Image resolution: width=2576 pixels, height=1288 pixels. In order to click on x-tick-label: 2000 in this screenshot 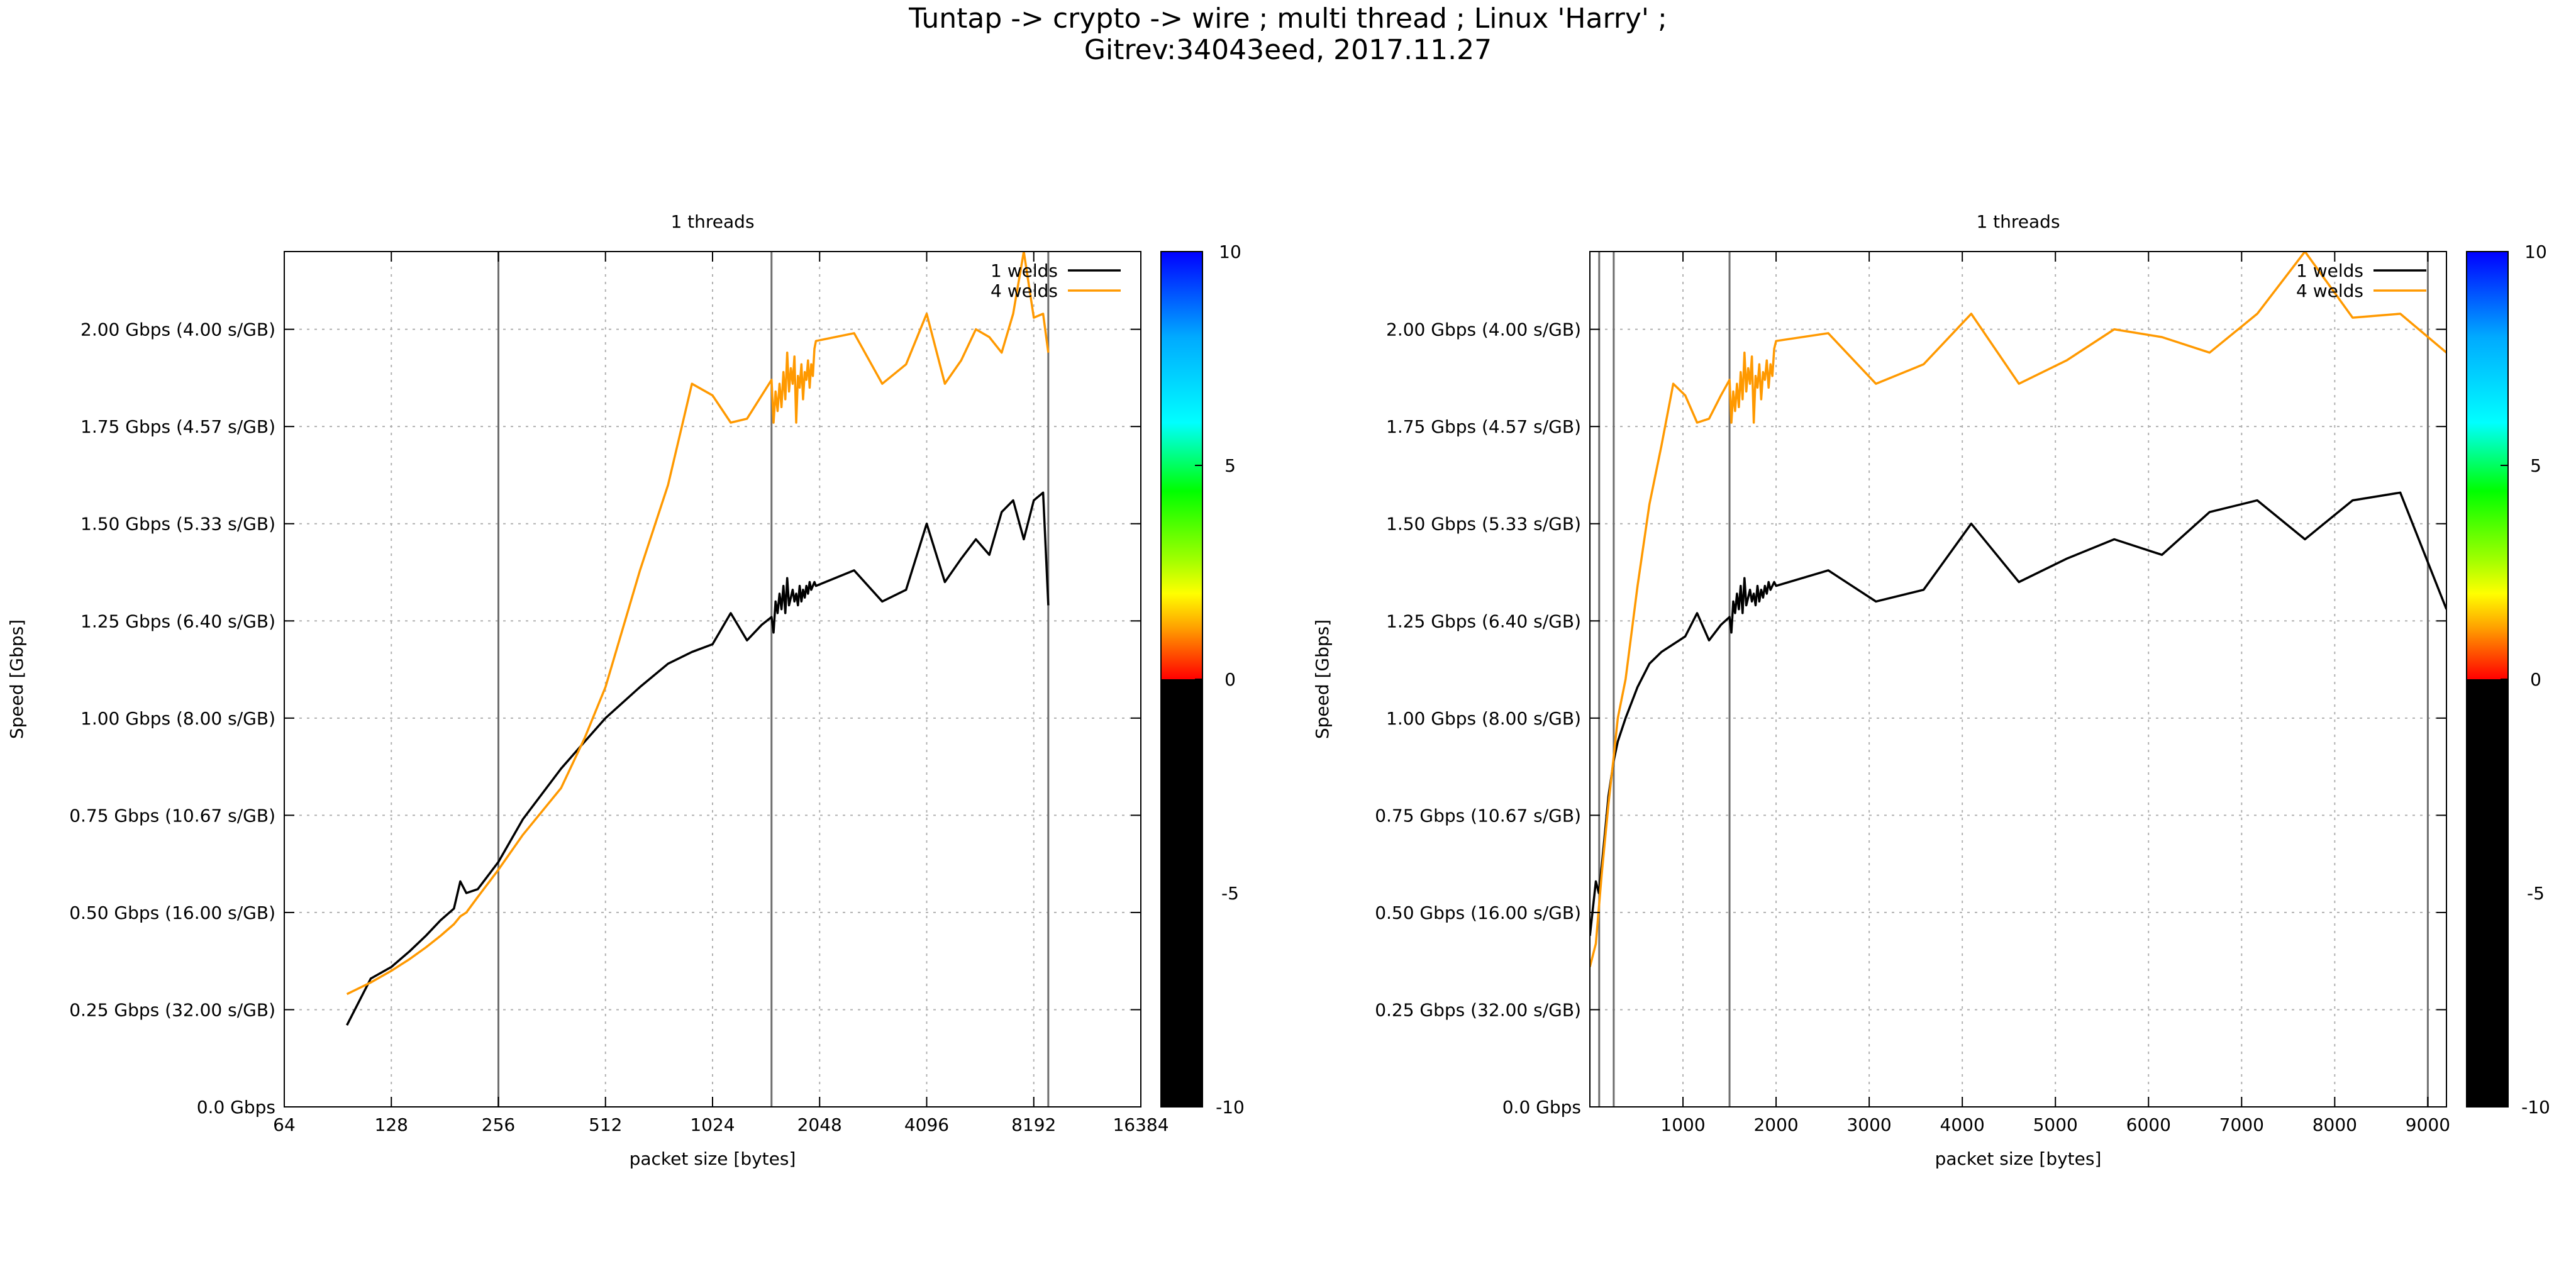, I will do `click(1775, 1124)`.